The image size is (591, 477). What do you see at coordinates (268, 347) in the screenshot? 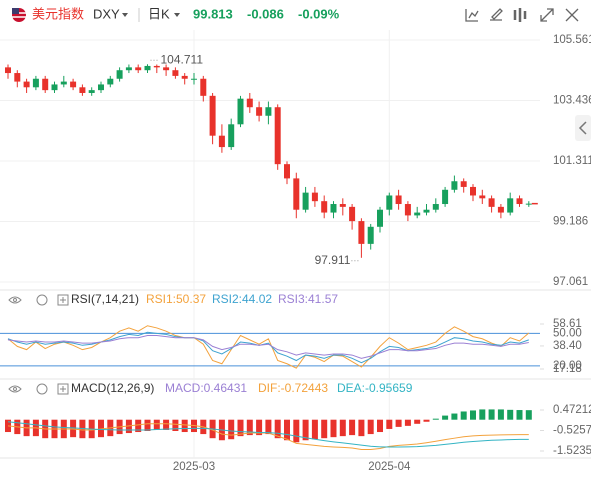
I see `rsi-line` at bounding box center [268, 347].